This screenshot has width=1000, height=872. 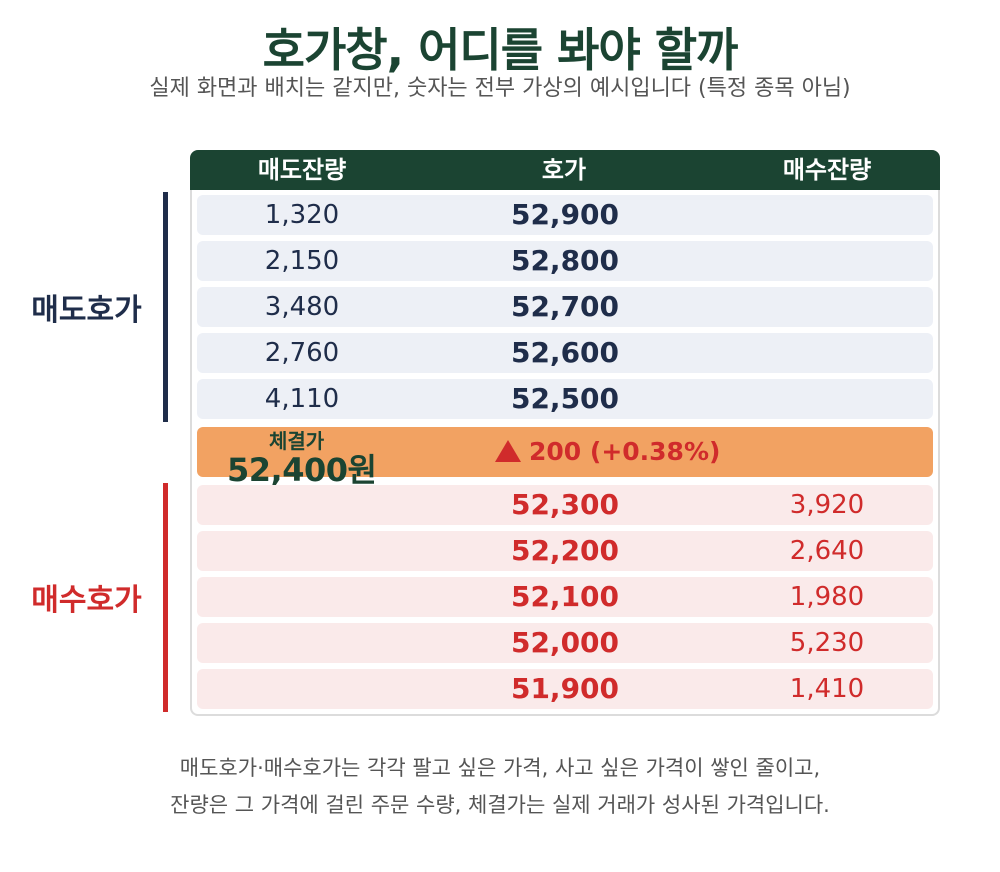 I want to click on ask-price: 52,700, so click(x=565, y=306).